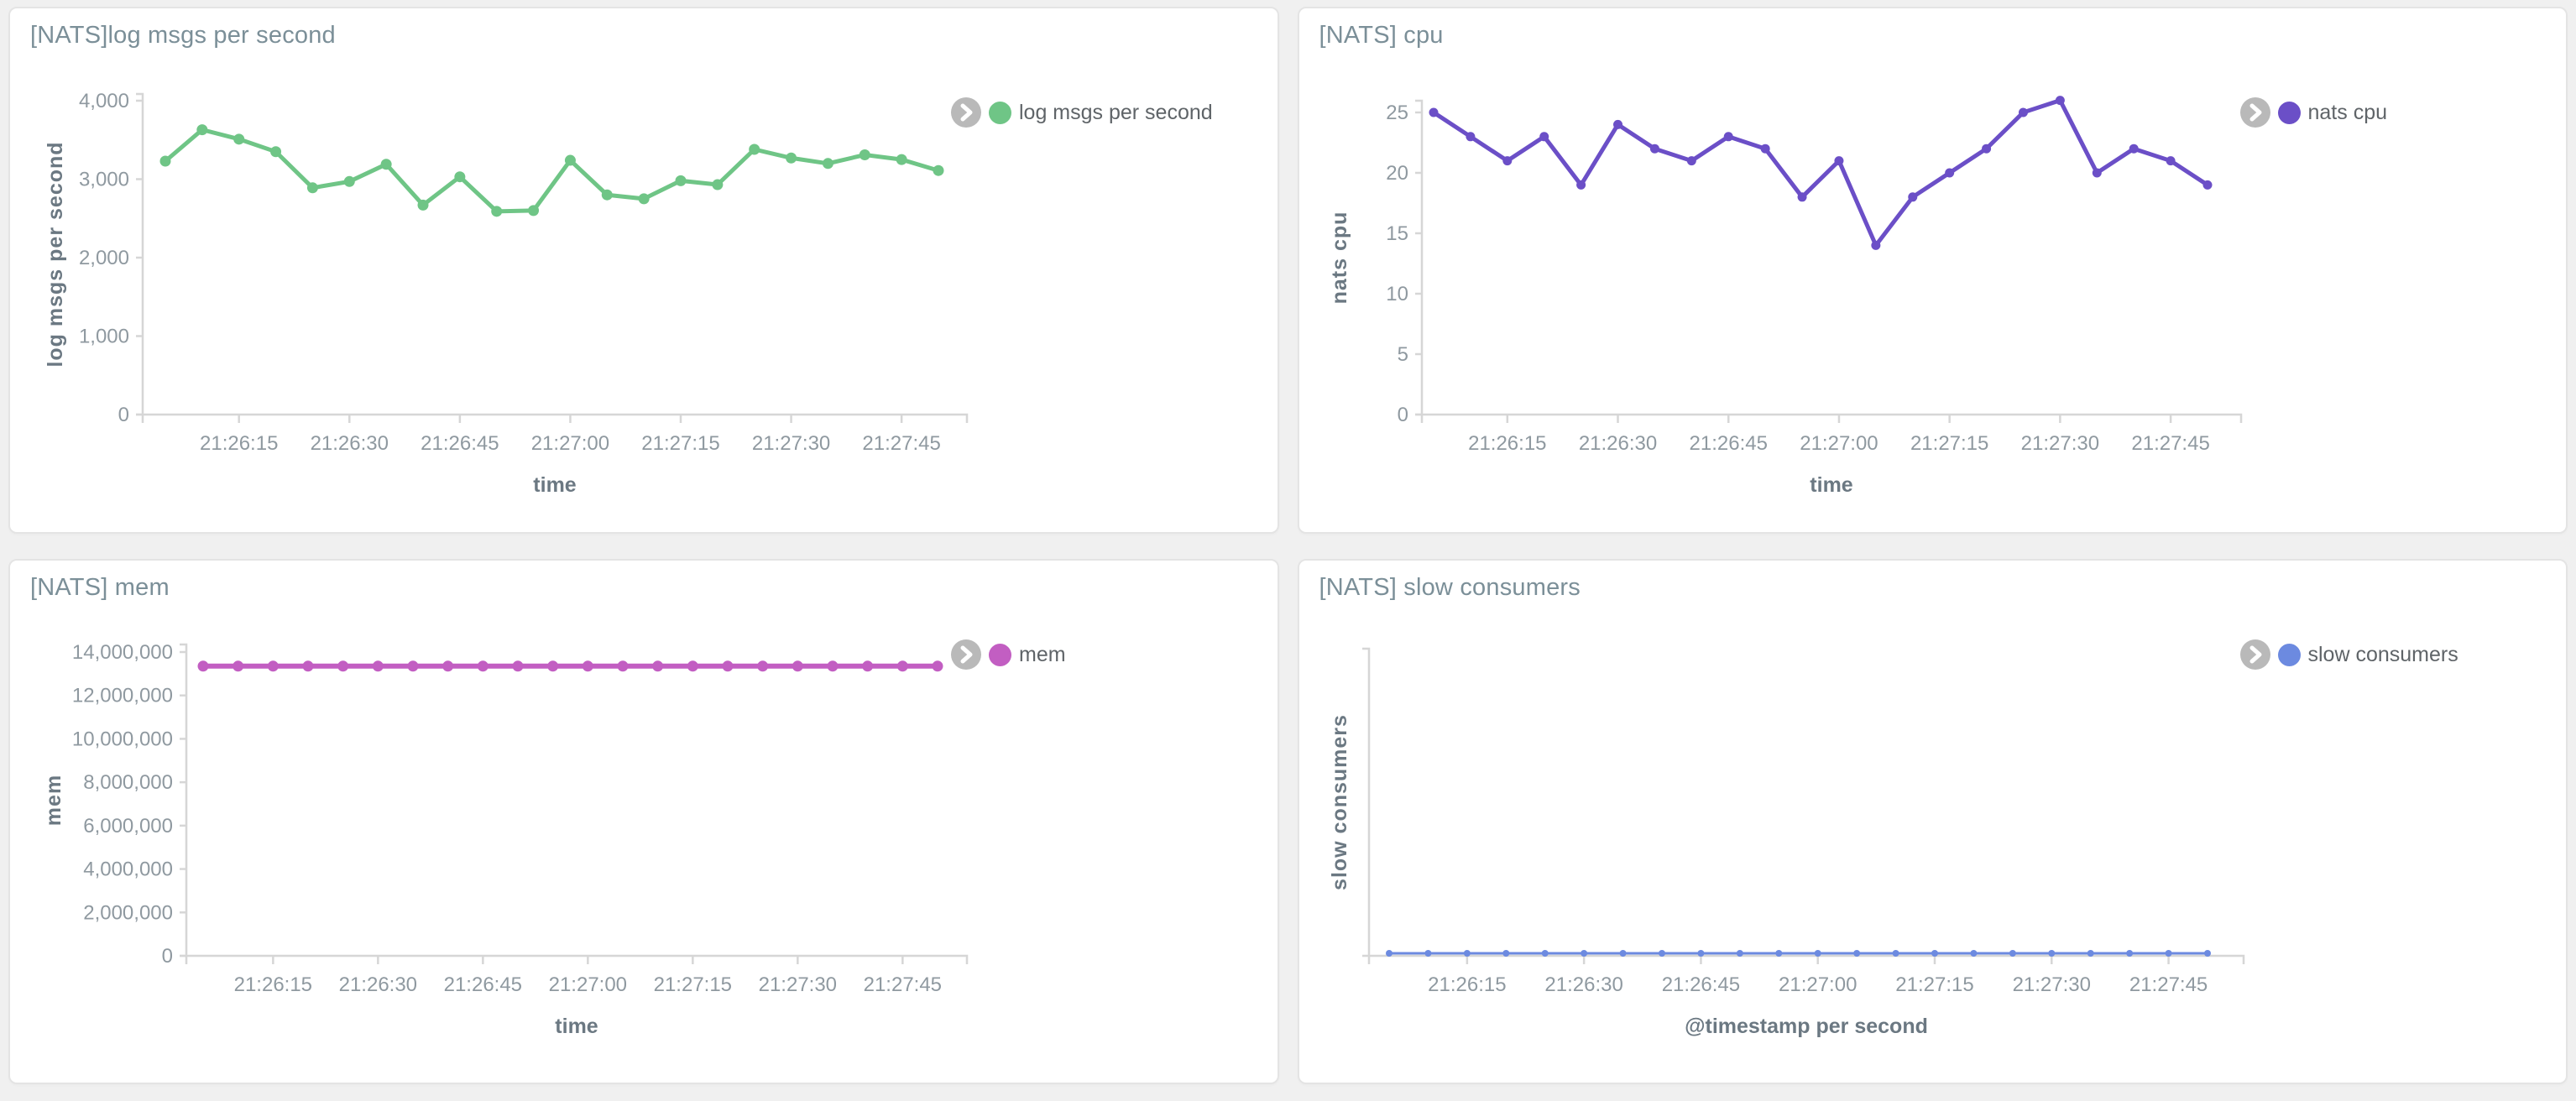  I want to click on legend-label: mem, so click(1042, 654).